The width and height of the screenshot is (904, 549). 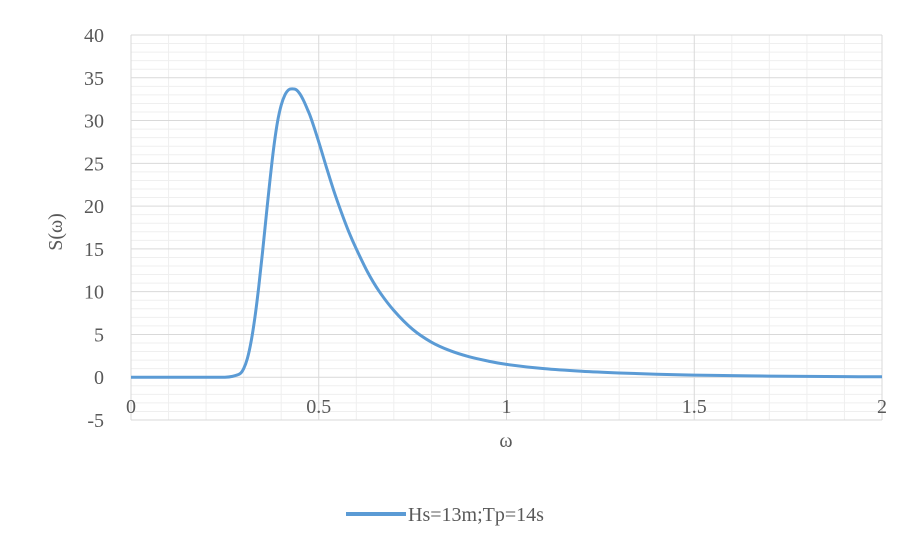 I want to click on y-tick-label: 15, so click(x=94, y=250).